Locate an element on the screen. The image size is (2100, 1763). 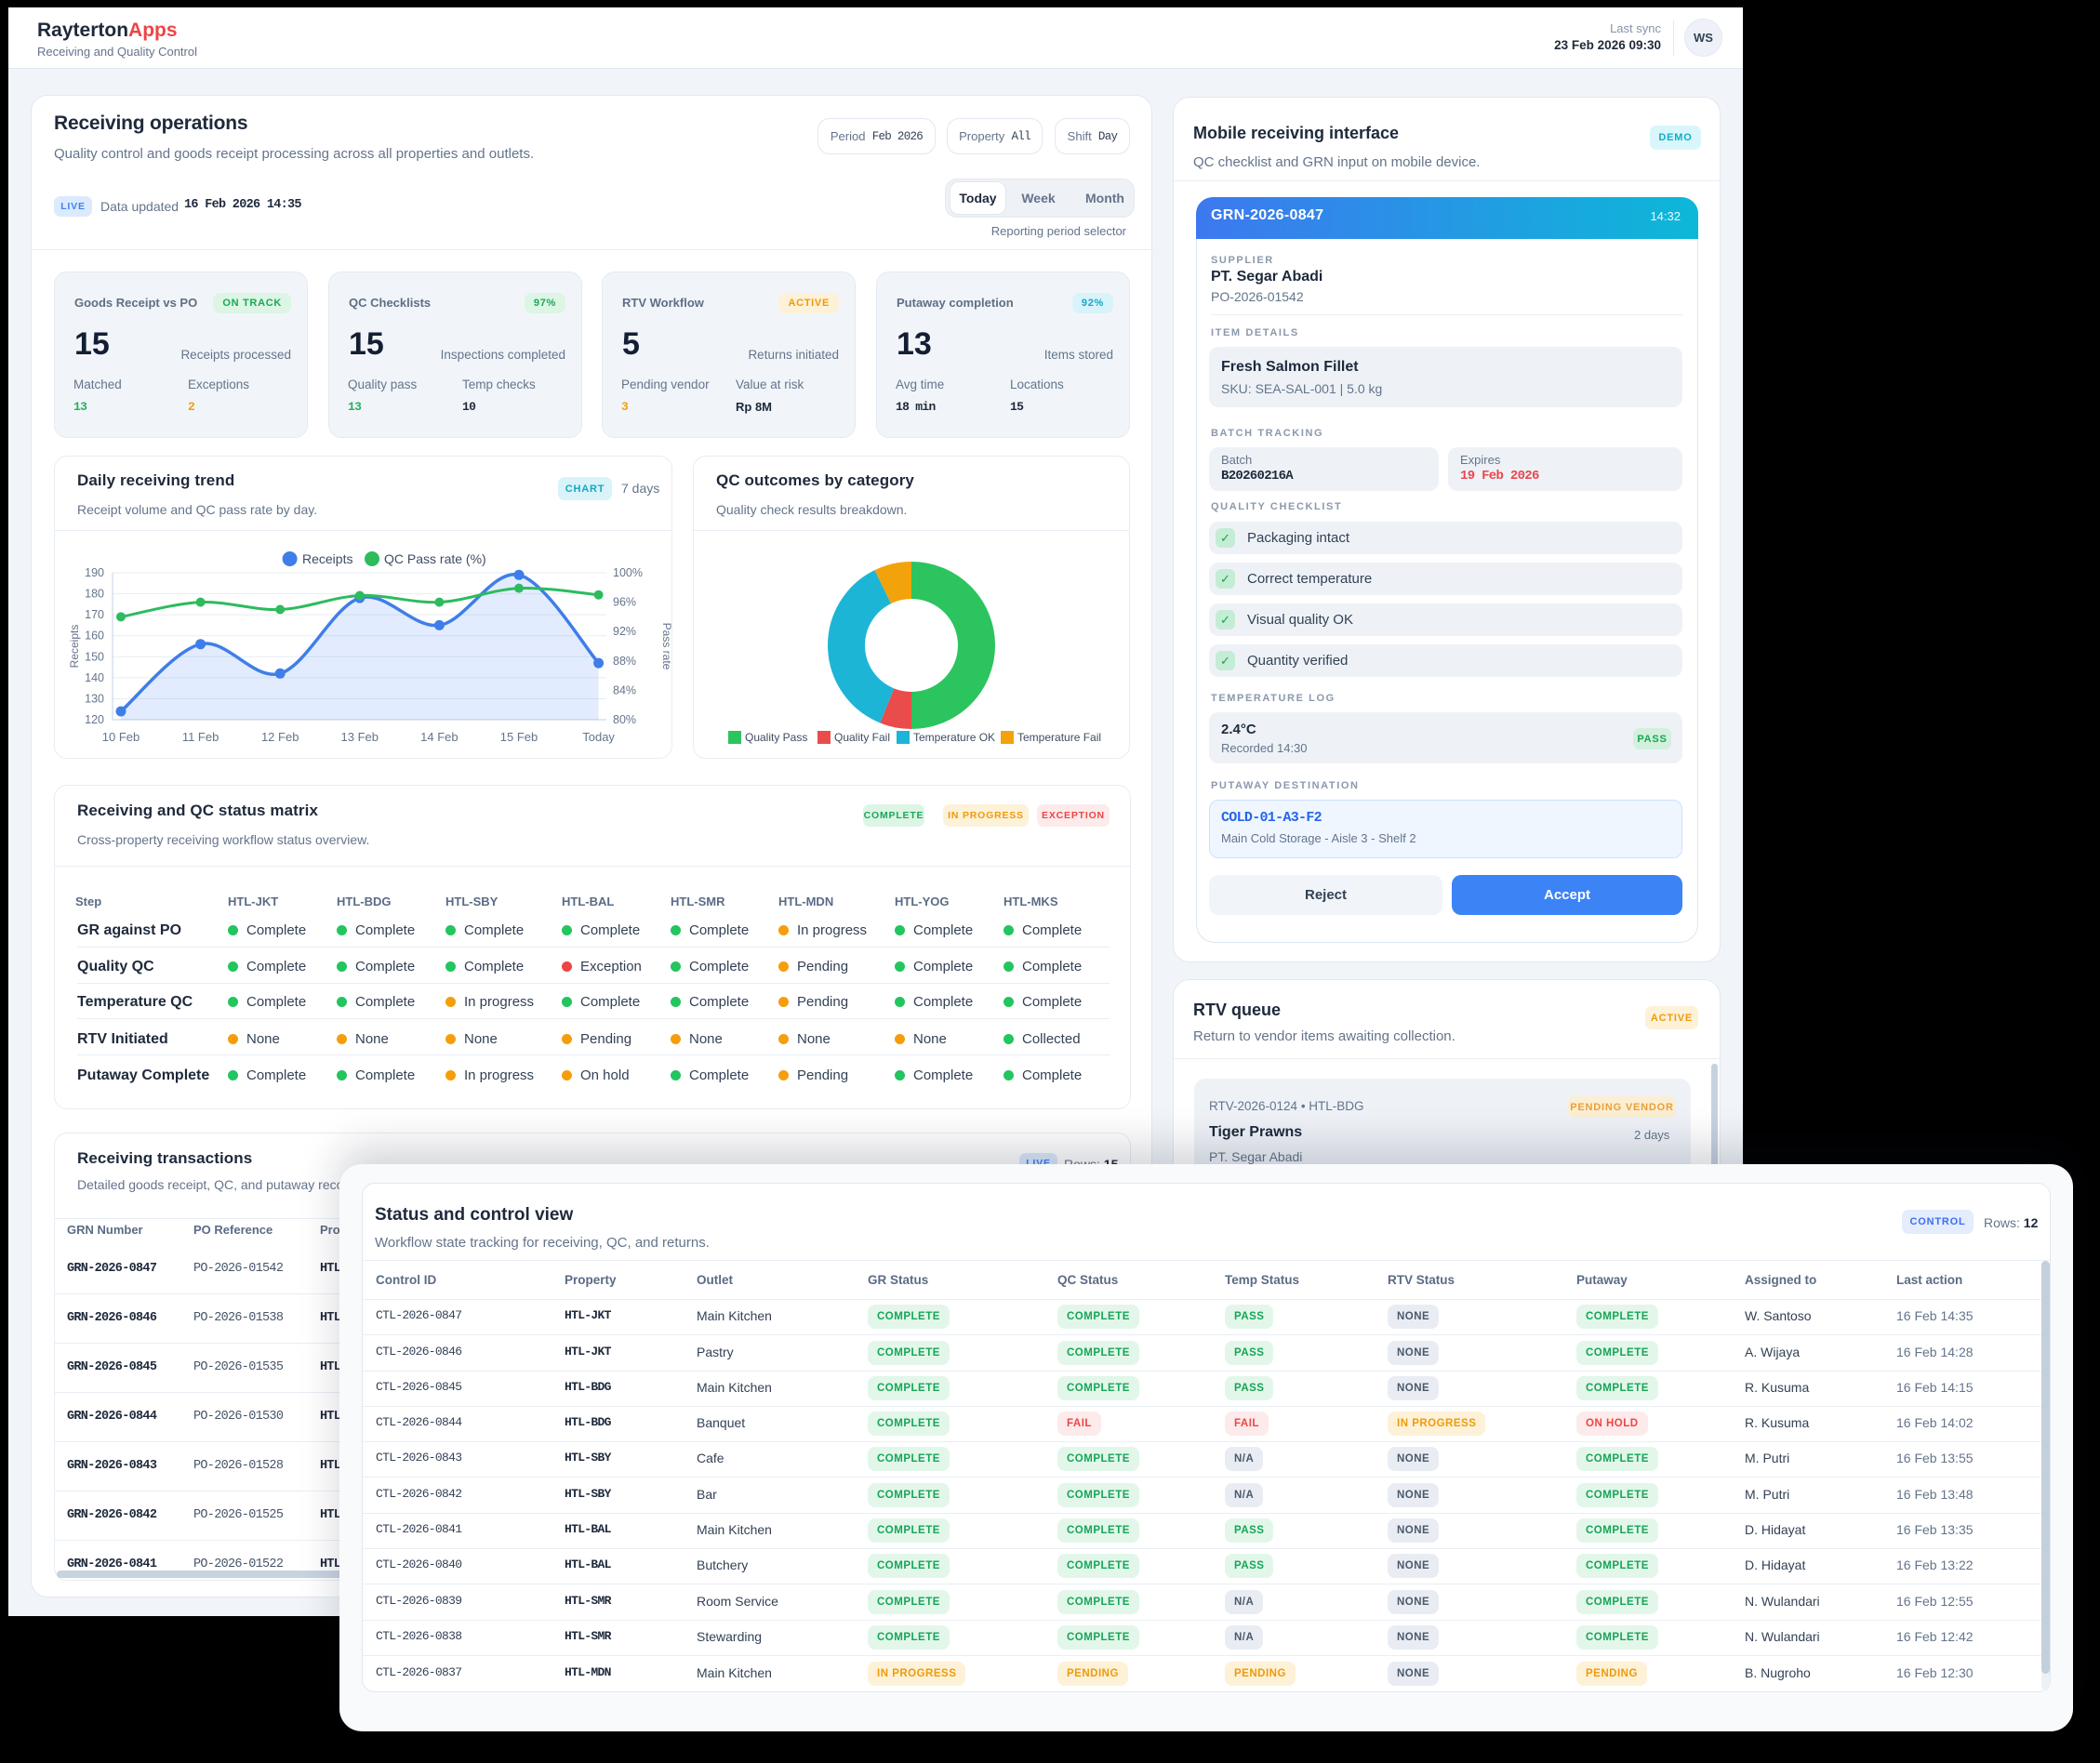
svg-text: 120 is located at coordinates (95, 719).